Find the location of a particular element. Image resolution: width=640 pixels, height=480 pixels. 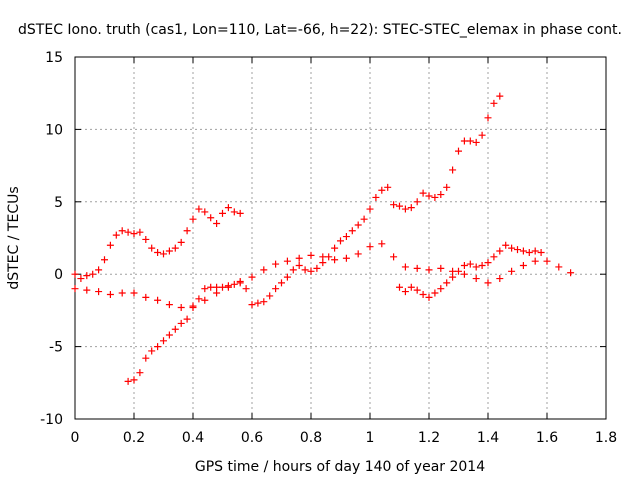

y-tick-label: 10 is located at coordinates (54, 130).